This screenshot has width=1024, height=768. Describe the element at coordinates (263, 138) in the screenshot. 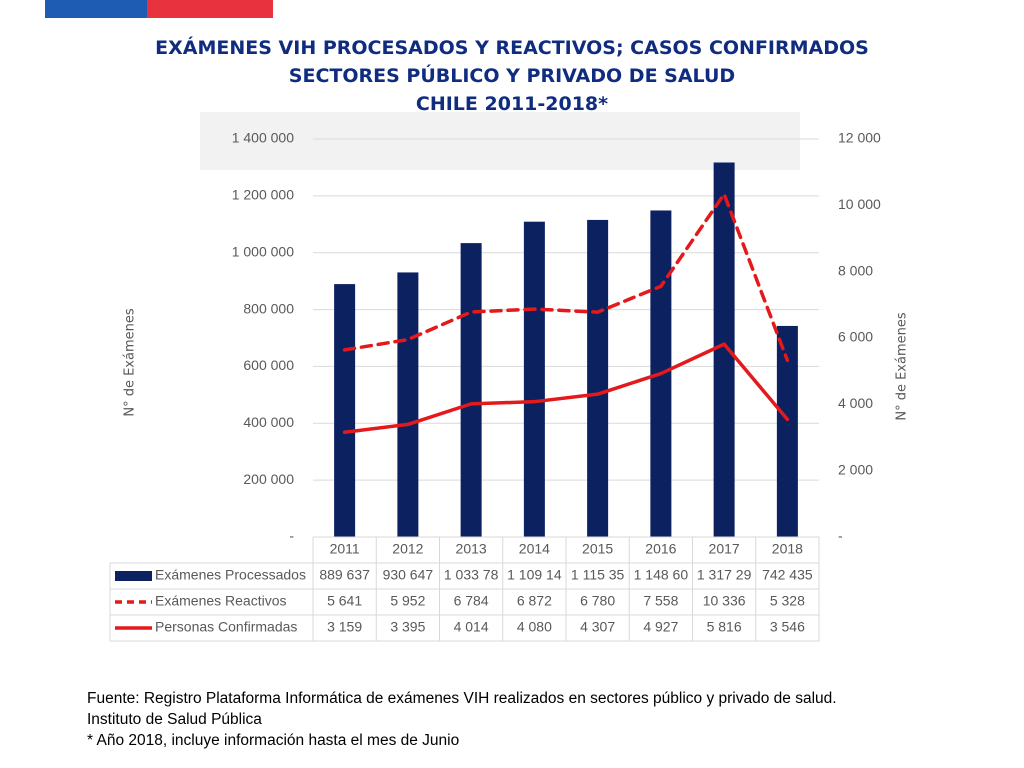

I see `y-left-tick-label: 1 400 000` at that location.